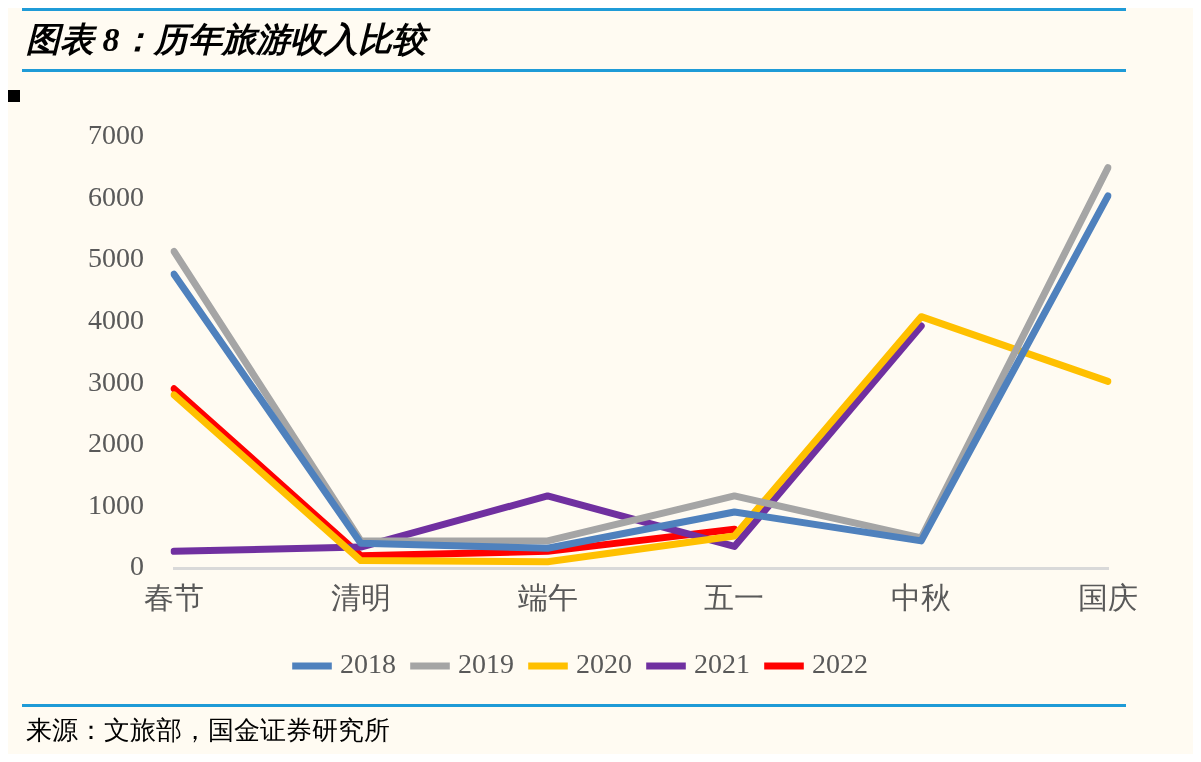 This screenshot has width=1201, height=762. I want to click on x-tick-label: 春节, so click(174, 597).